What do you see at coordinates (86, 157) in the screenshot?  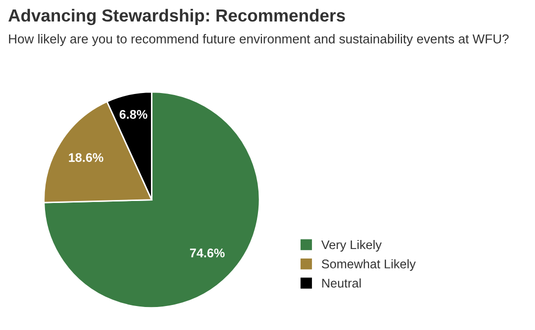 I see `data-label: 18.6%` at bounding box center [86, 157].